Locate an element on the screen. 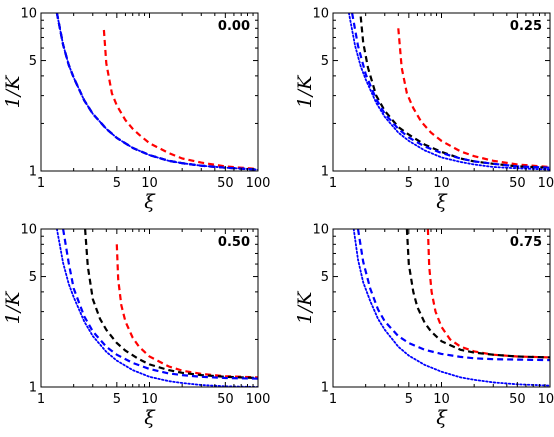 The height and width of the screenshot is (437, 554). x-axis-label-0: ξ is located at coordinates (150, 202).